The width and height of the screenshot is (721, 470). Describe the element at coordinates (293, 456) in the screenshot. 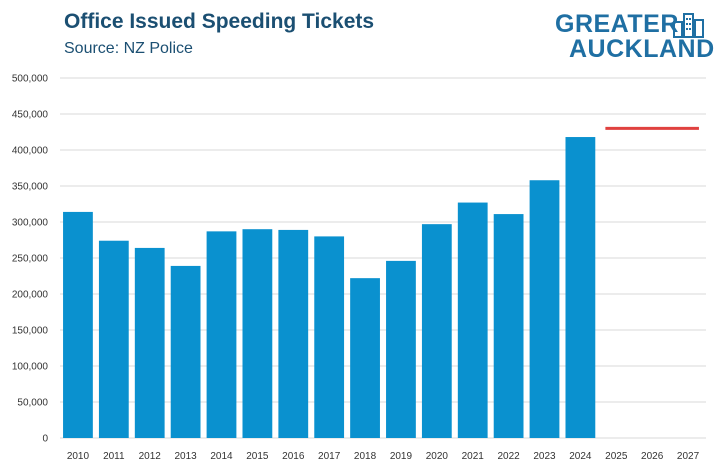

I see `x-tick-label: 2016` at that location.